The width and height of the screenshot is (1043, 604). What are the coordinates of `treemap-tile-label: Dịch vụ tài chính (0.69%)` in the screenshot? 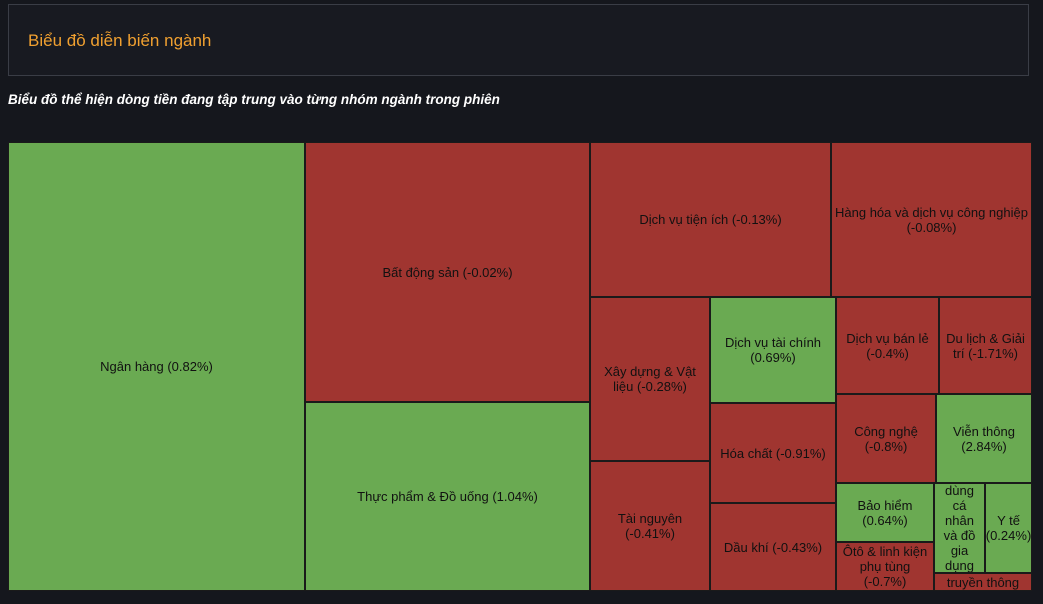 It's located at (773, 350).